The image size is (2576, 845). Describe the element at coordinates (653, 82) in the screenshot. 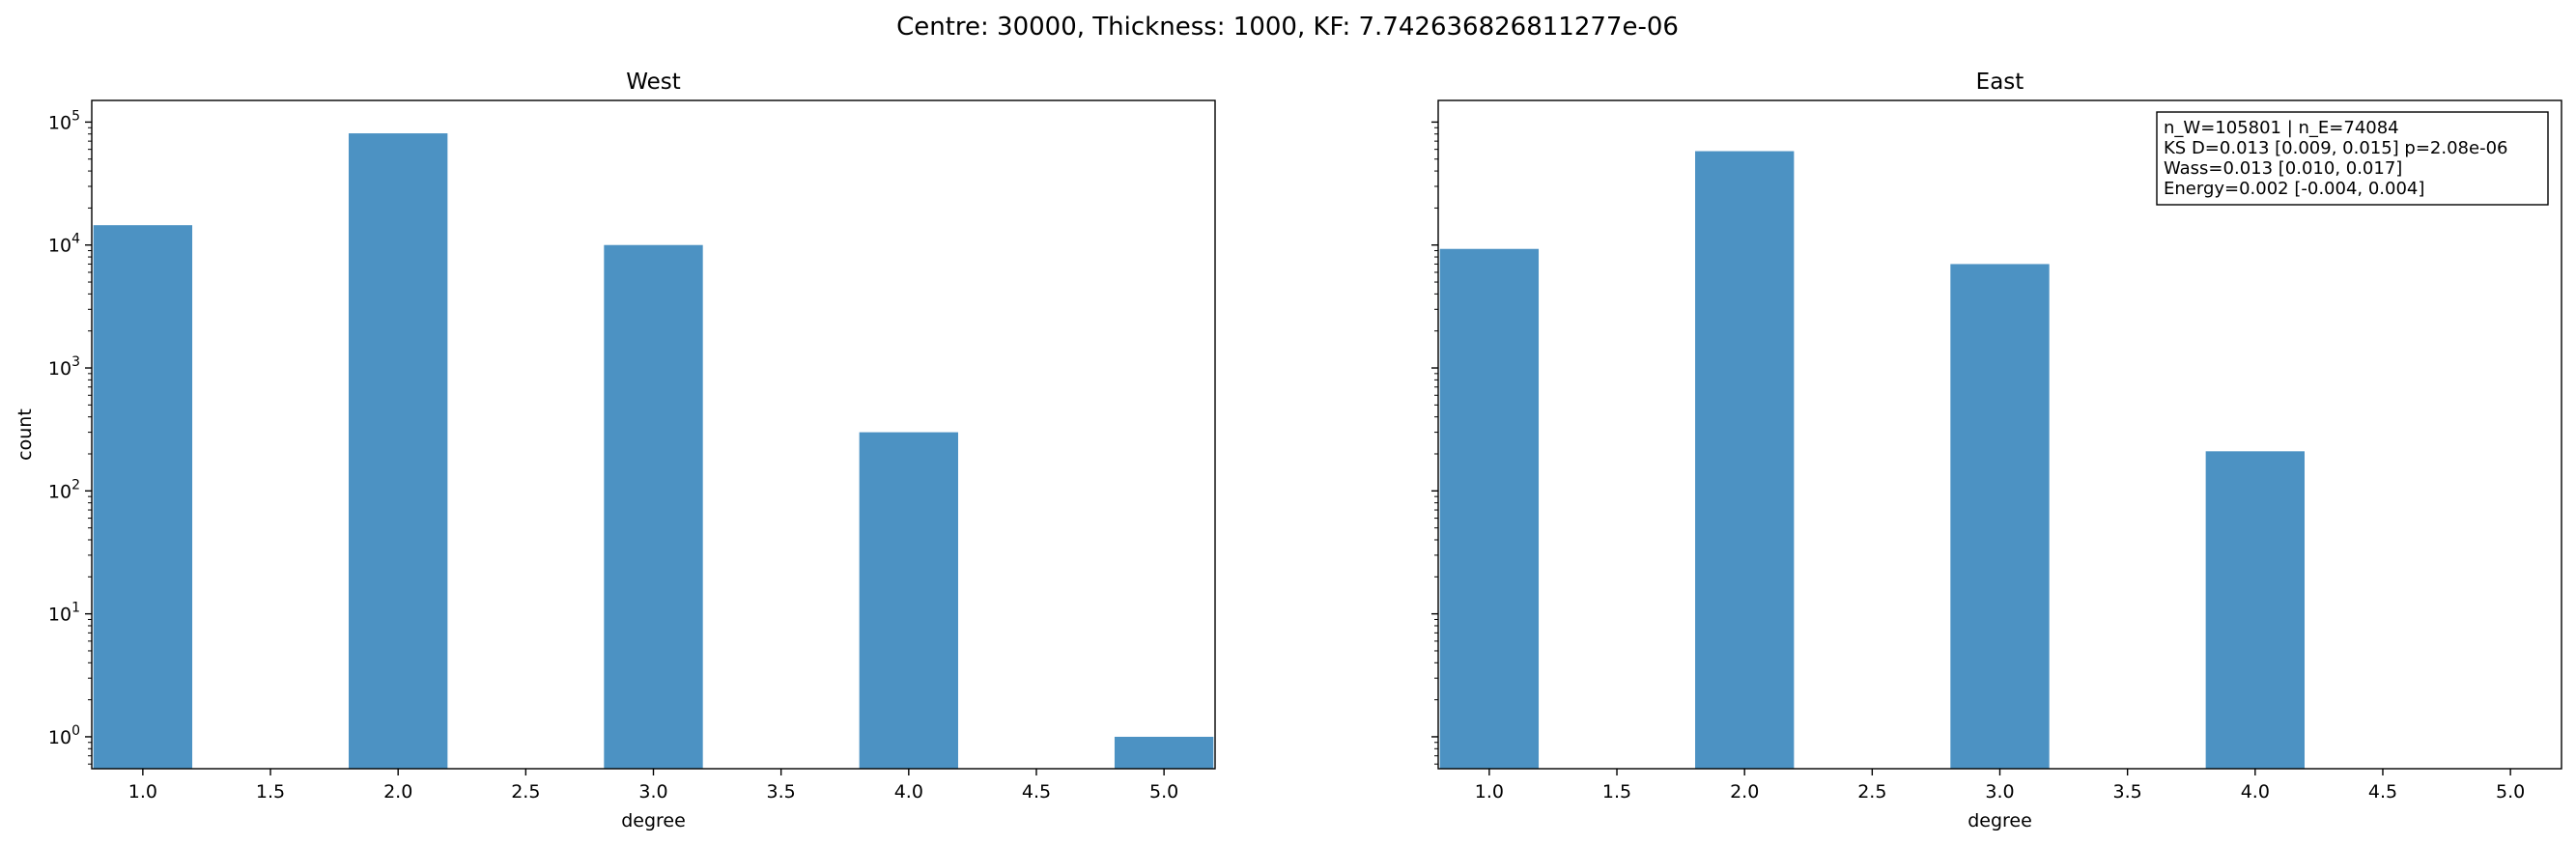

I see `west-title: West` at that location.